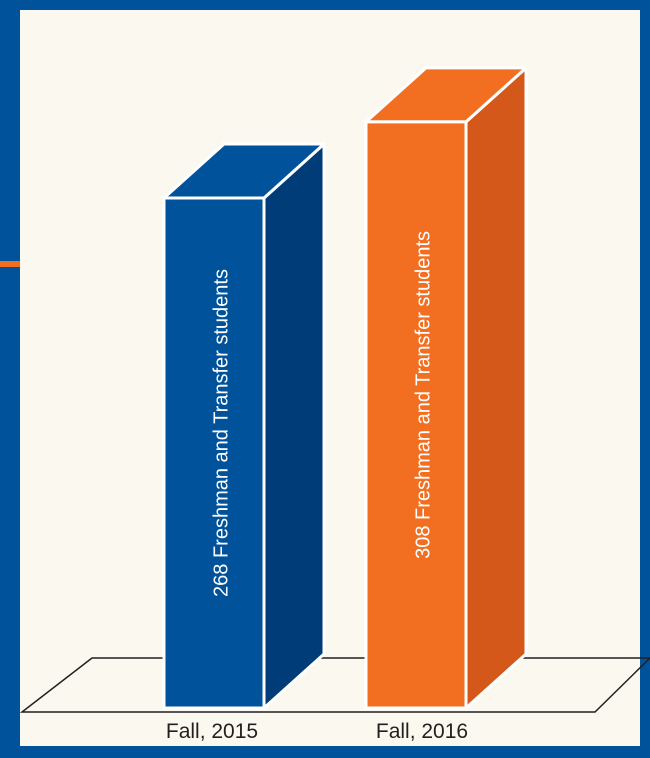 The height and width of the screenshot is (758, 650). Describe the element at coordinates (212, 731) in the screenshot. I see `x-tick-label: Fall, 2015` at that location.